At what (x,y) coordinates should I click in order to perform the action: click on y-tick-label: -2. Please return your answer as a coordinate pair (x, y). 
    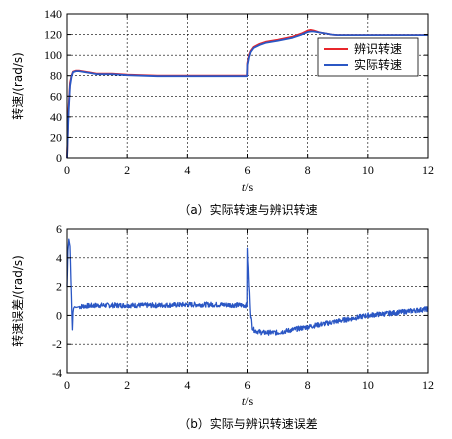
    Looking at the image, I should click on (57, 344).